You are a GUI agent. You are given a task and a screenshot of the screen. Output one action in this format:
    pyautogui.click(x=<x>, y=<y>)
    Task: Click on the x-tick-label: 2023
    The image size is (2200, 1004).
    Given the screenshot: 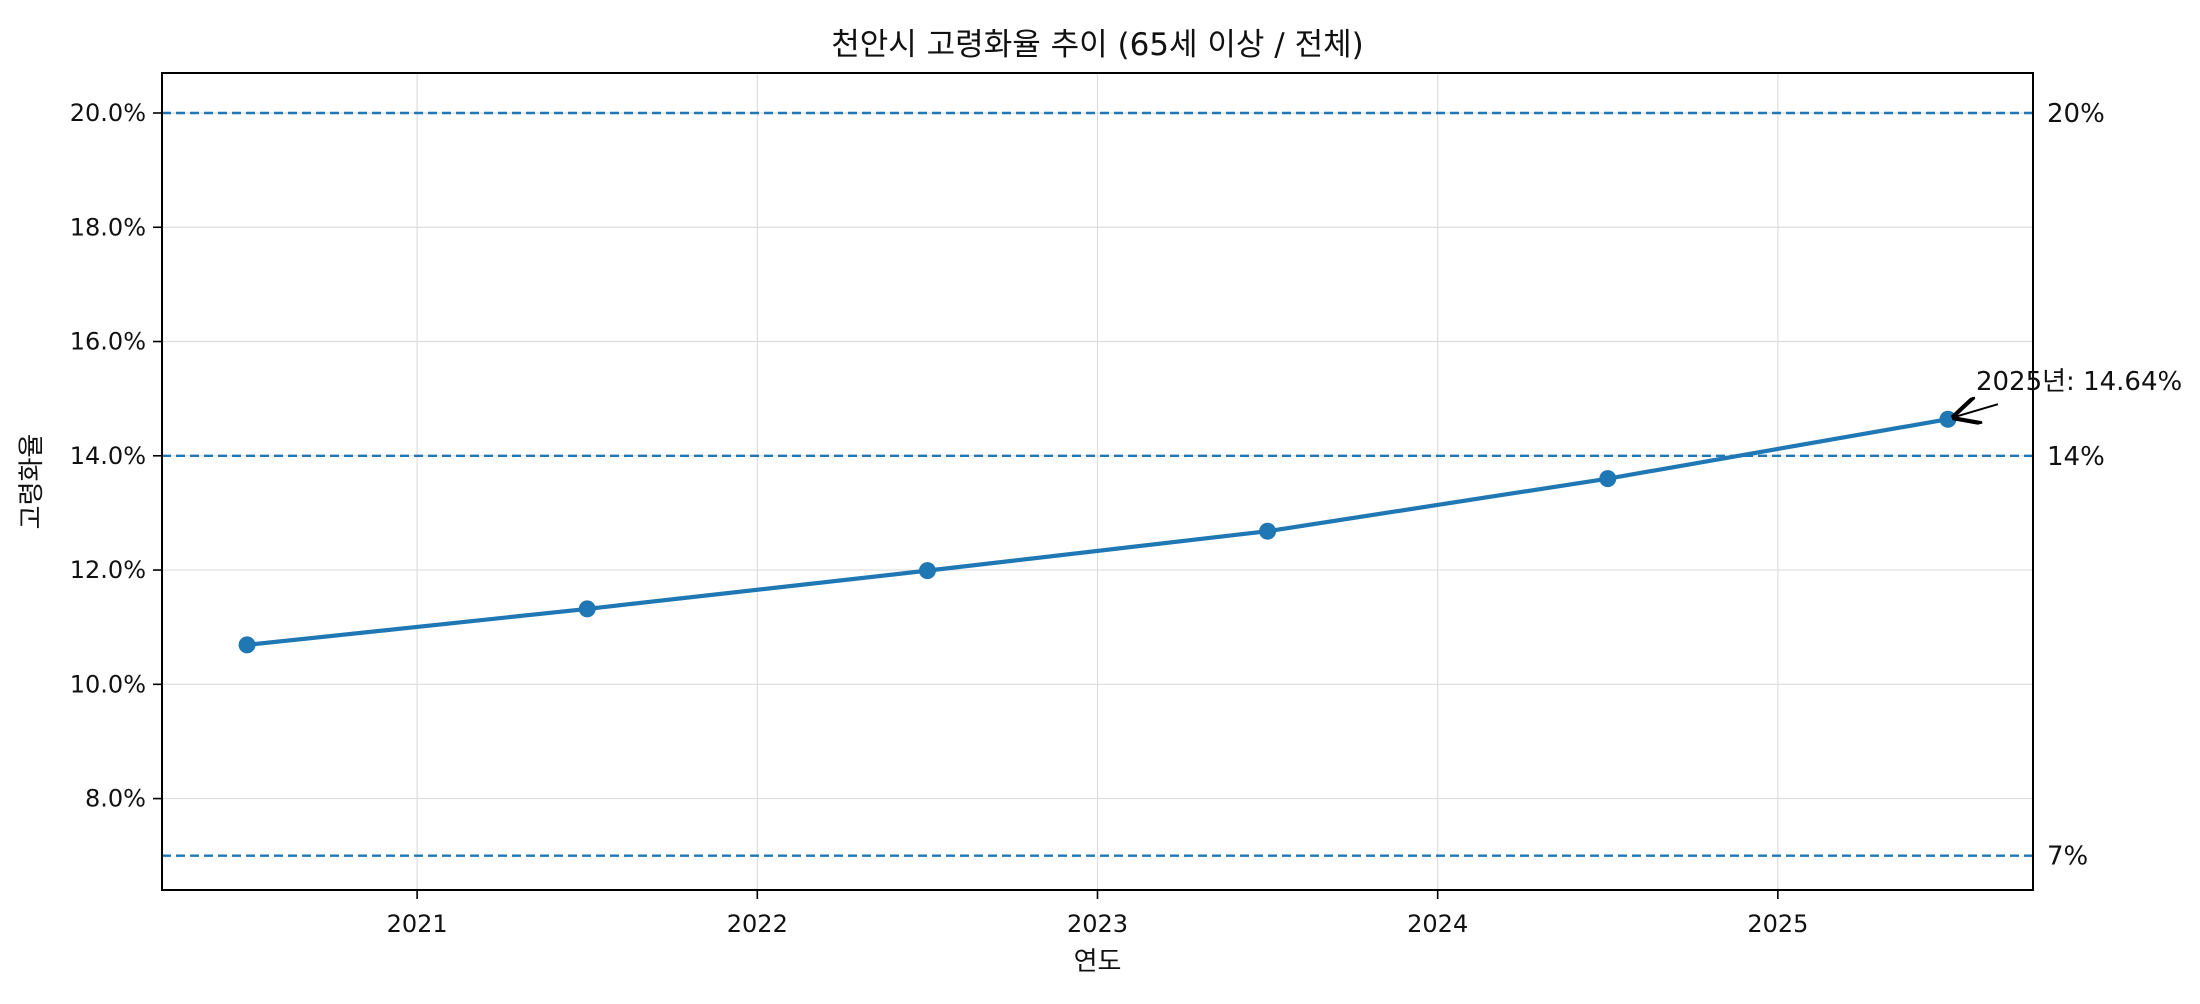 What is the action you would take?
    pyautogui.click(x=1097, y=924)
    